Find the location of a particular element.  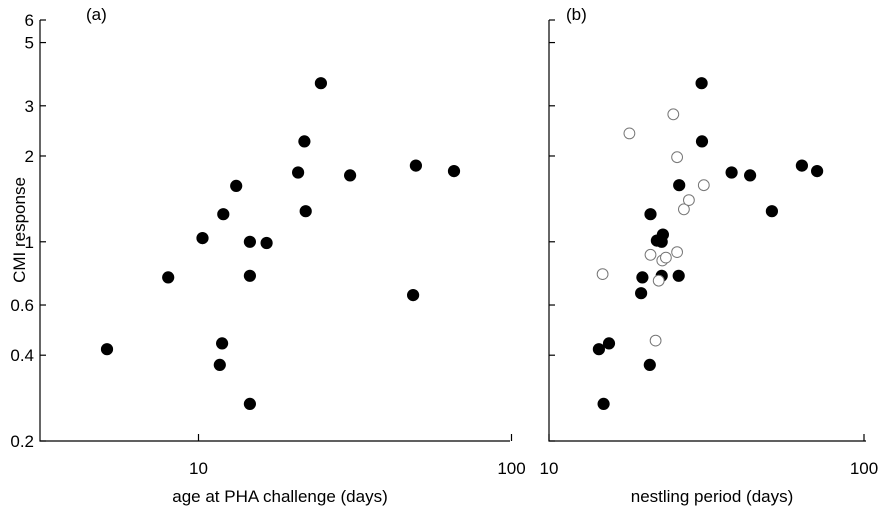

y-tick-label: 0.6 is located at coordinates (22, 305).